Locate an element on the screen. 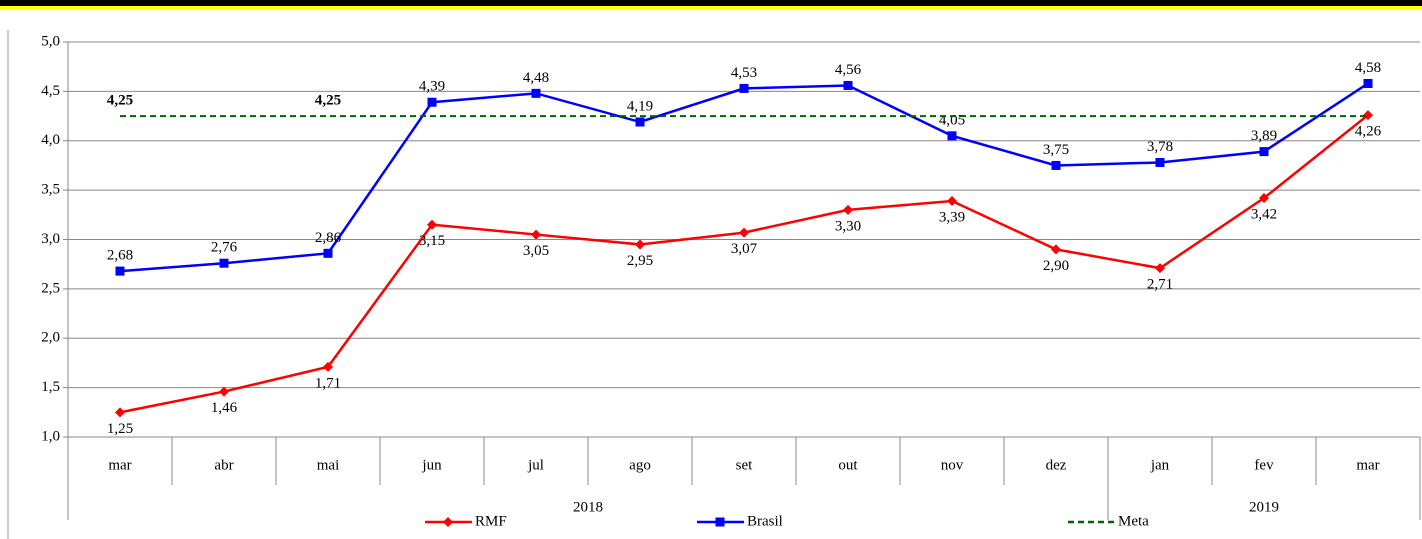 The height and width of the screenshot is (539, 1422). x-tick-label: fev is located at coordinates (1264, 465).